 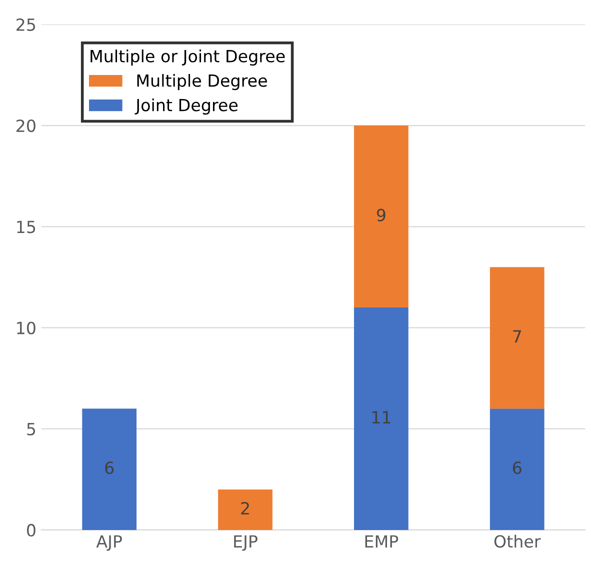 I want to click on data-label: 7, so click(x=517, y=336).